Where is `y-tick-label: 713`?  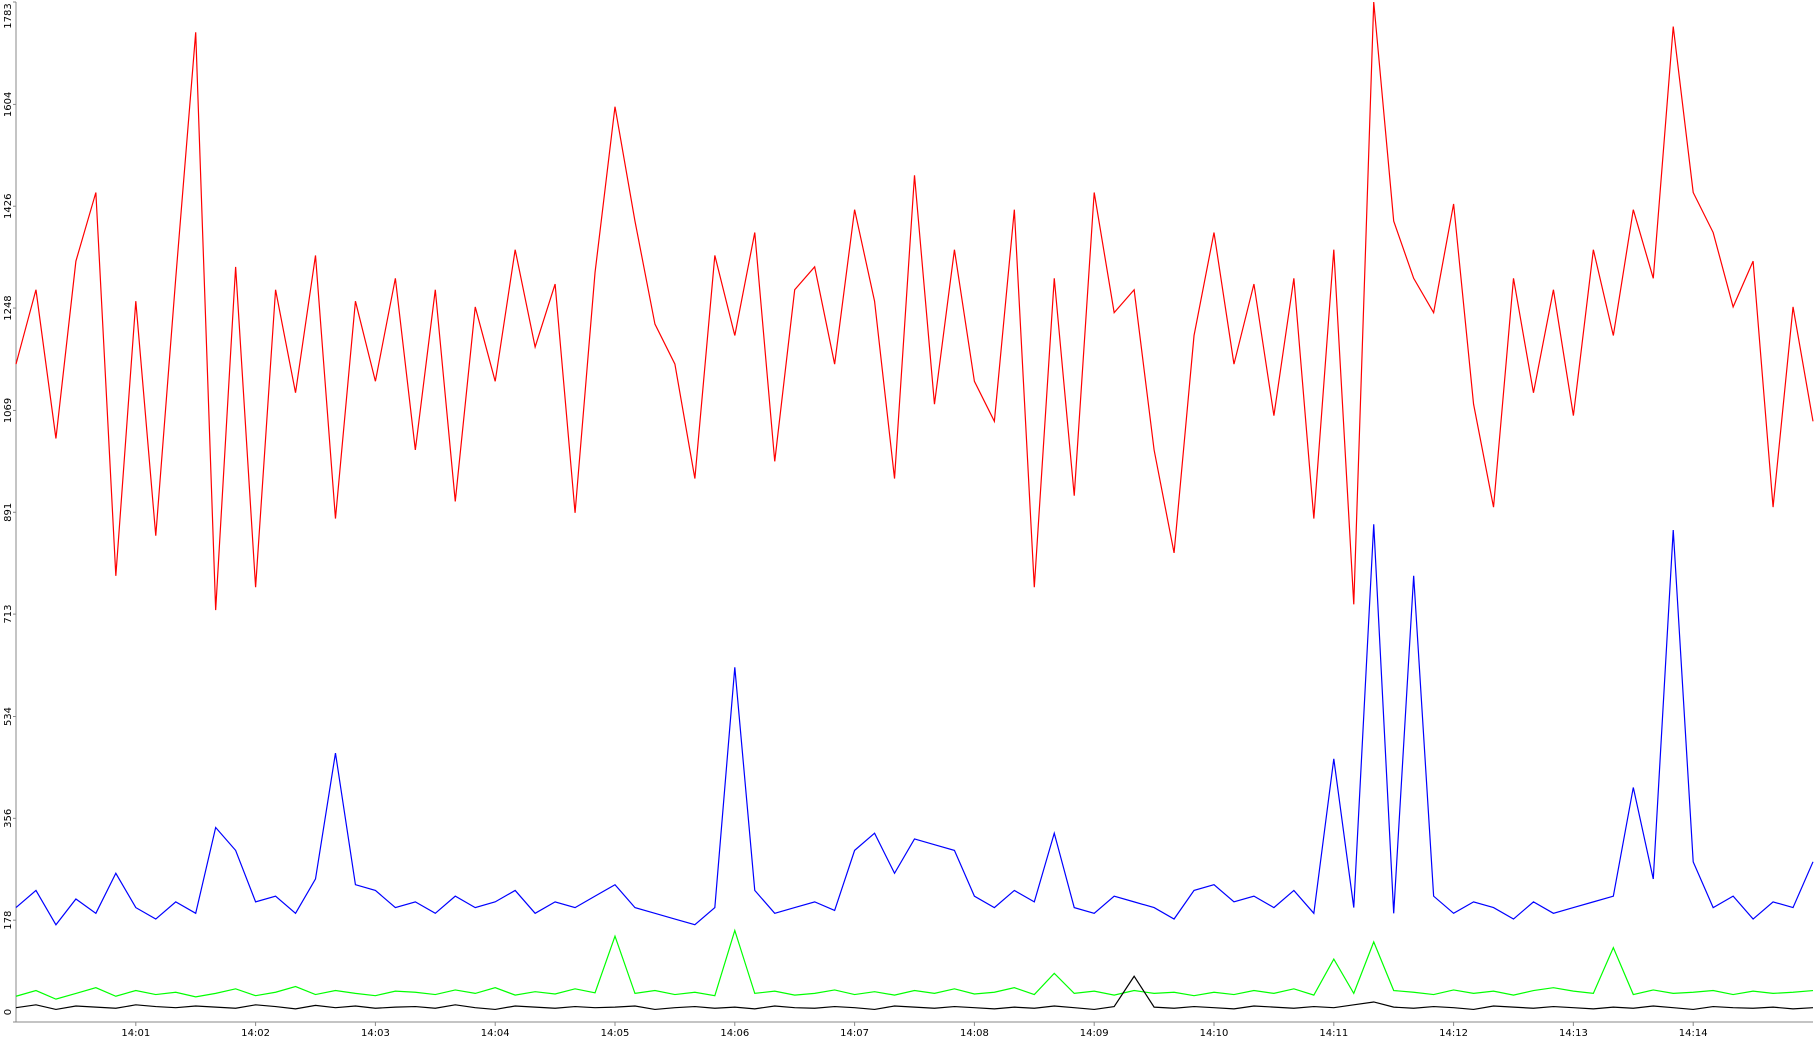
y-tick-label: 713 is located at coordinates (8, 614).